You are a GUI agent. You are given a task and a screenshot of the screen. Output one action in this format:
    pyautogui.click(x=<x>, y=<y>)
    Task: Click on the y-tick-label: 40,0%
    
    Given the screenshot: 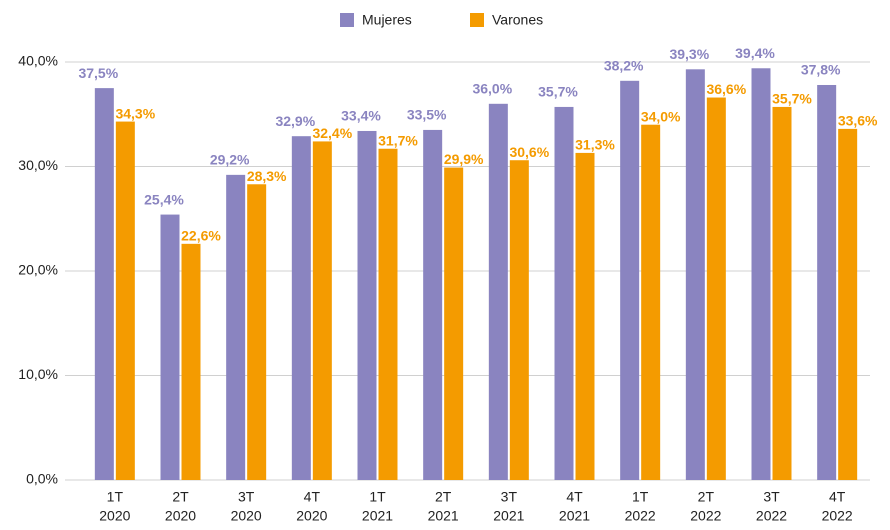 What is the action you would take?
    pyautogui.click(x=38, y=61)
    